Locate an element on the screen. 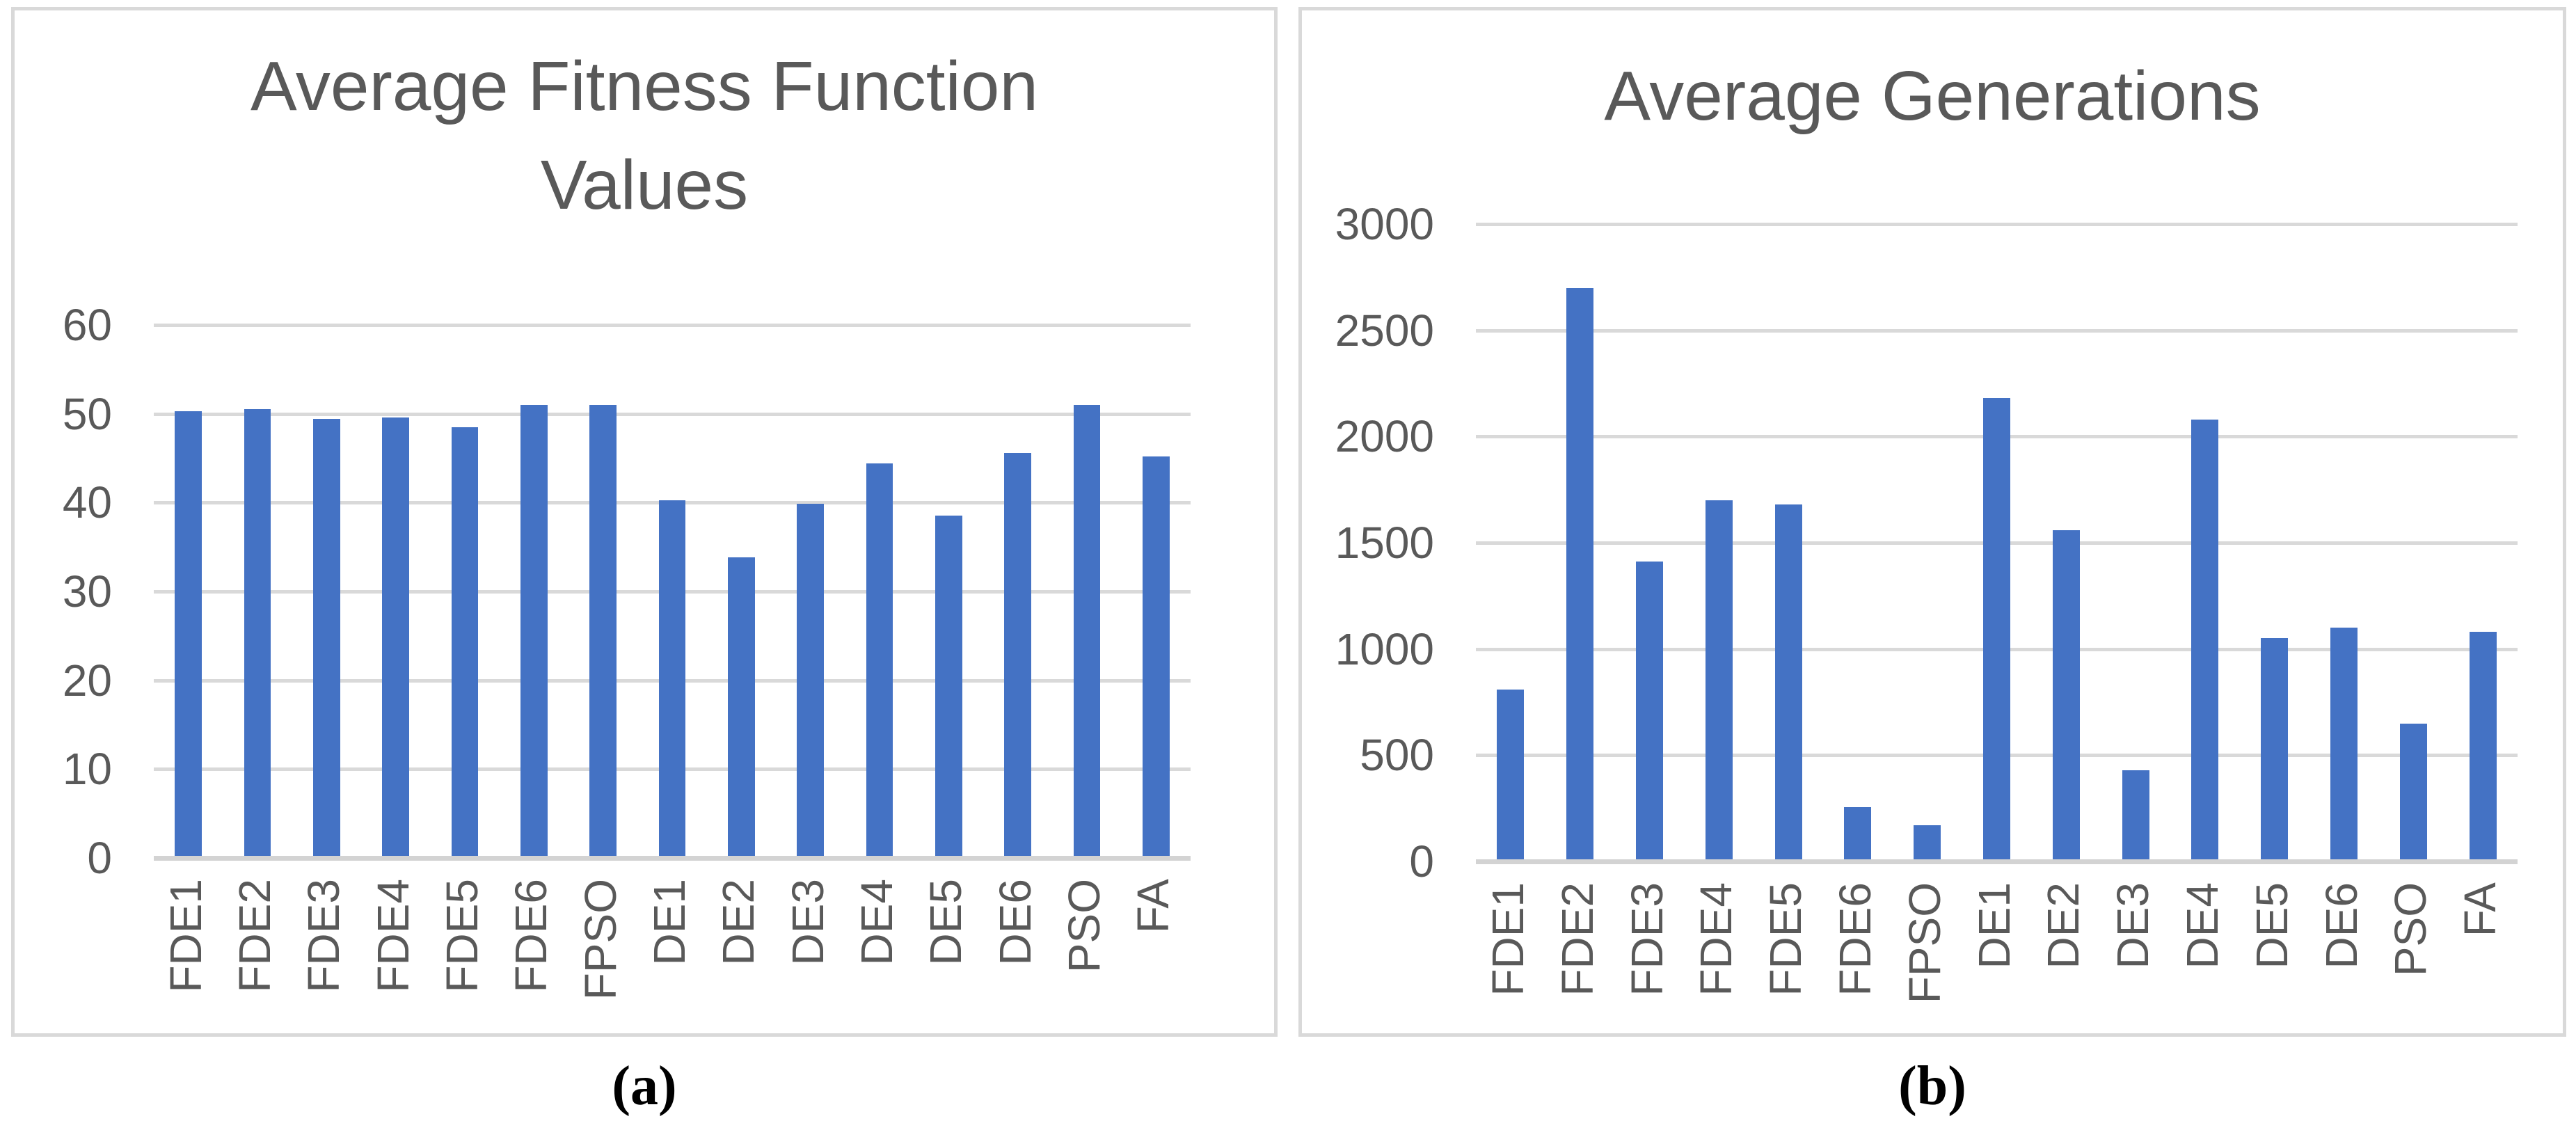 The height and width of the screenshot is (1130, 2576). y-tick-label: 10 is located at coordinates (87, 769).